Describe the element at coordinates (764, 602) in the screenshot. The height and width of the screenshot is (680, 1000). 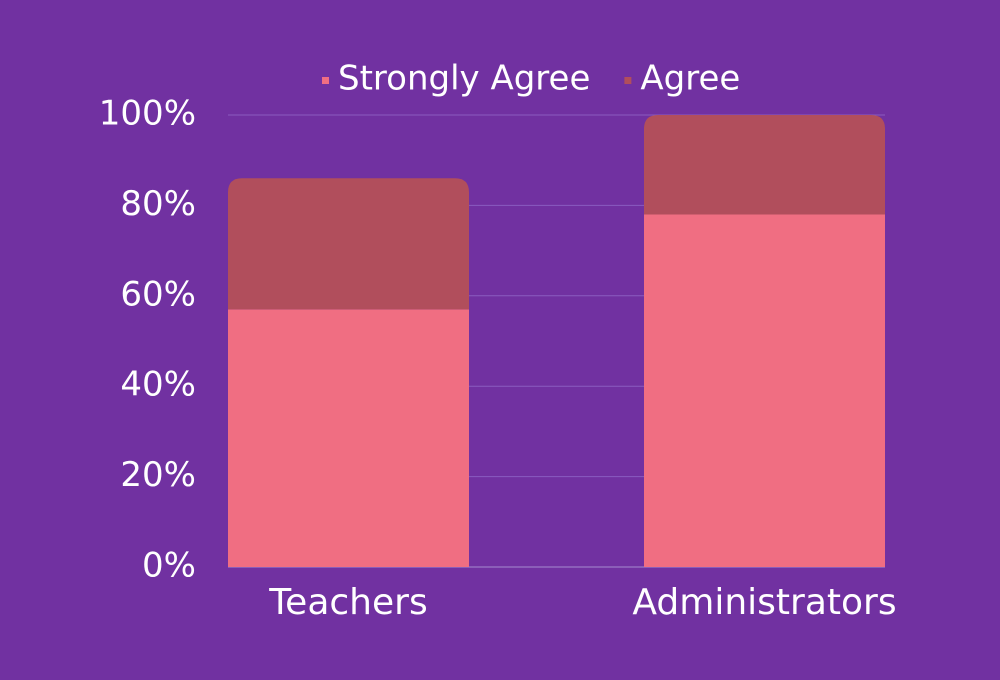
I see `x-tick-label: Administrators` at that location.